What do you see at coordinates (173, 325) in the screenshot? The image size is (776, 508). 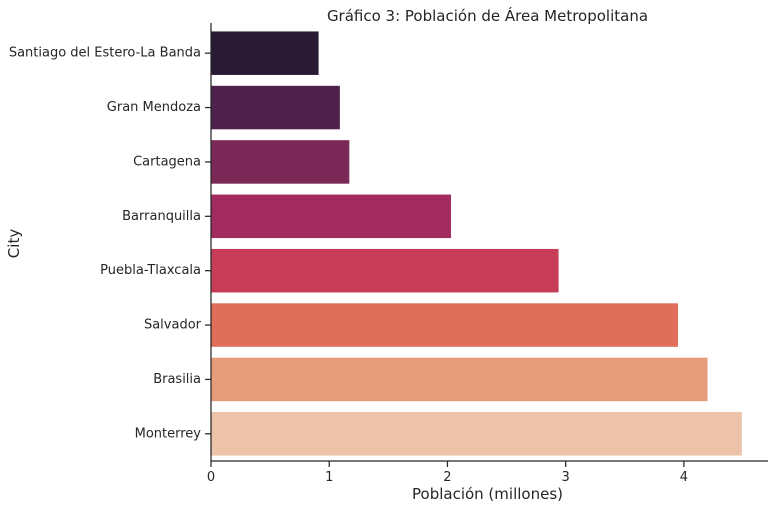 I see `y-tick-label-5: Salvador` at bounding box center [173, 325].